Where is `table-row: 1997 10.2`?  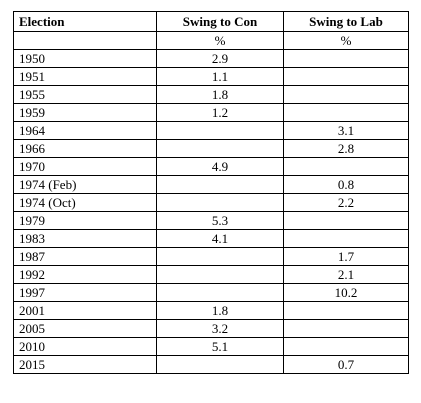
table-row: 1997 10.2 is located at coordinates (211, 292).